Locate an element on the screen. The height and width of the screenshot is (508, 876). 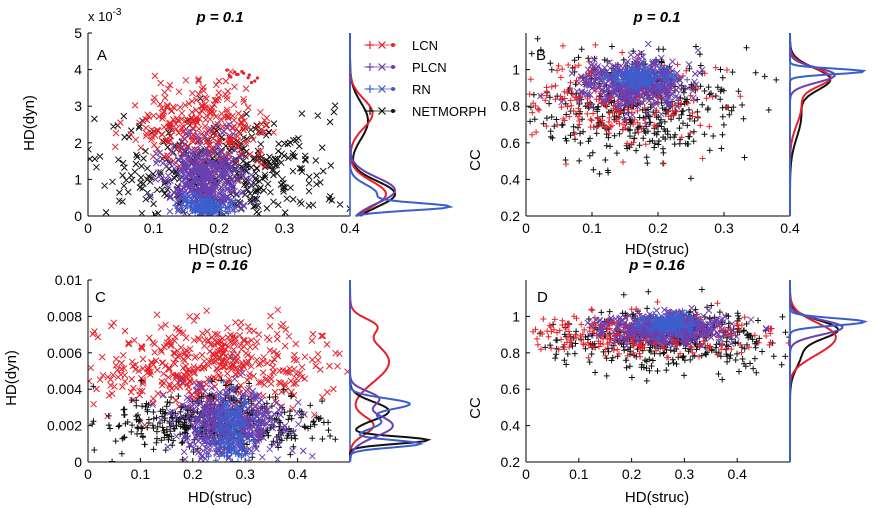
legend-item-netmorph: NETMORPH is located at coordinates (425, 111).